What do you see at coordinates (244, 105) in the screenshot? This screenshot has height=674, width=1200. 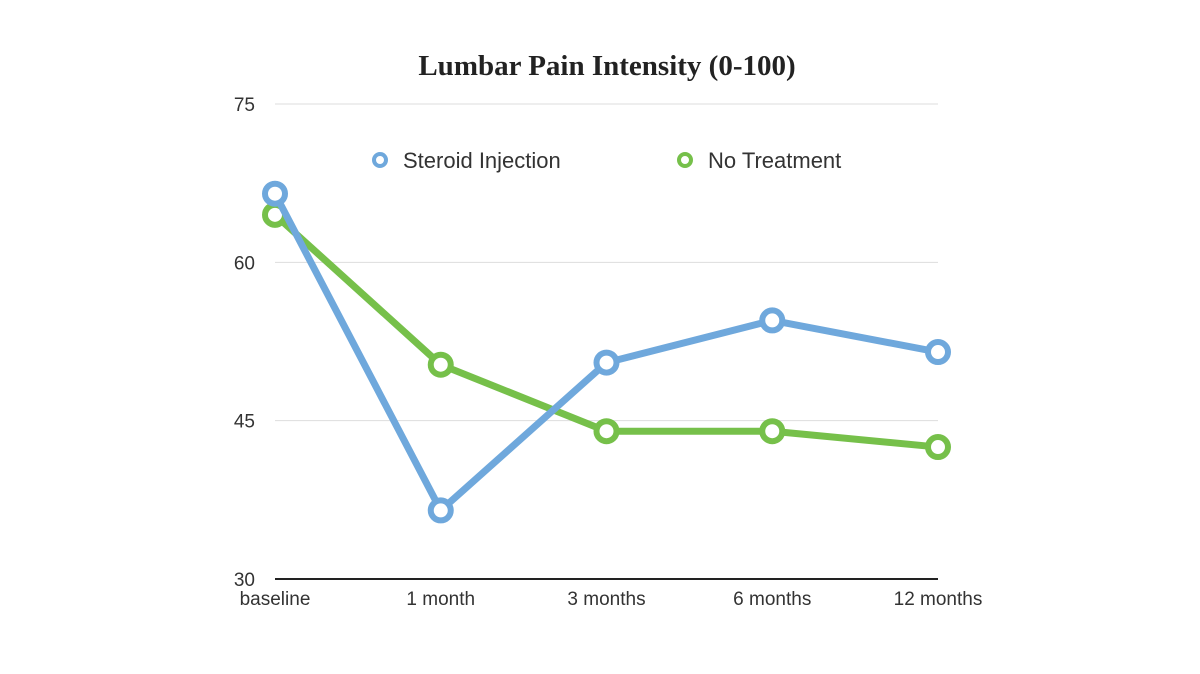 I see `y-tick-label: 75` at bounding box center [244, 105].